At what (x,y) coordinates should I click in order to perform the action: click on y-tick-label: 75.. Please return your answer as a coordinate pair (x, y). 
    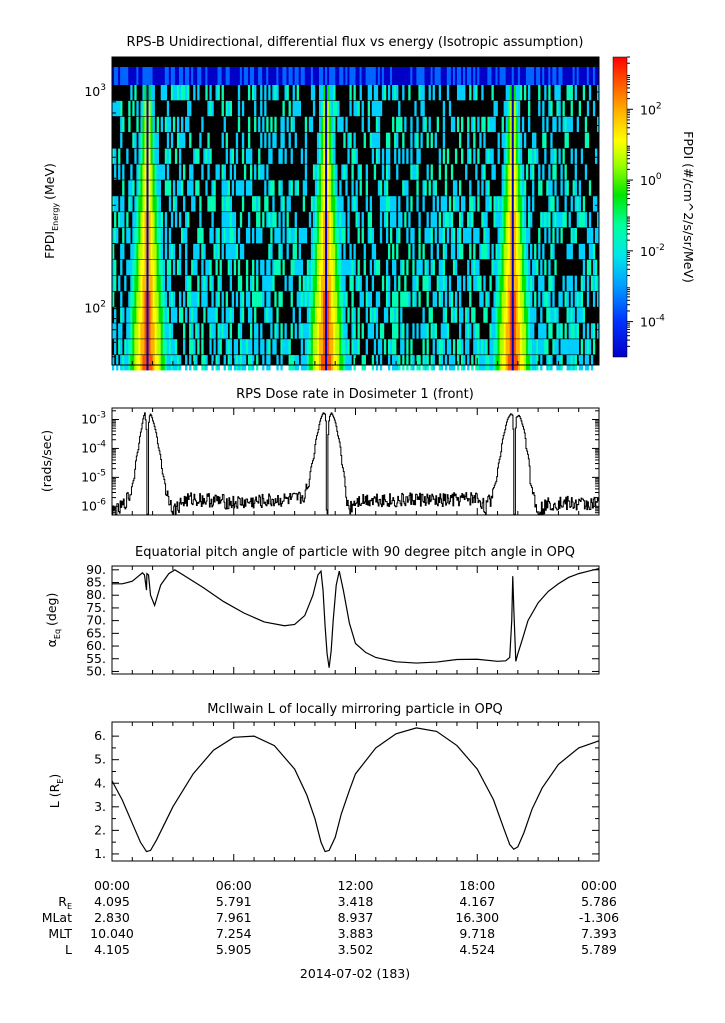
    Looking at the image, I should click on (96, 607).